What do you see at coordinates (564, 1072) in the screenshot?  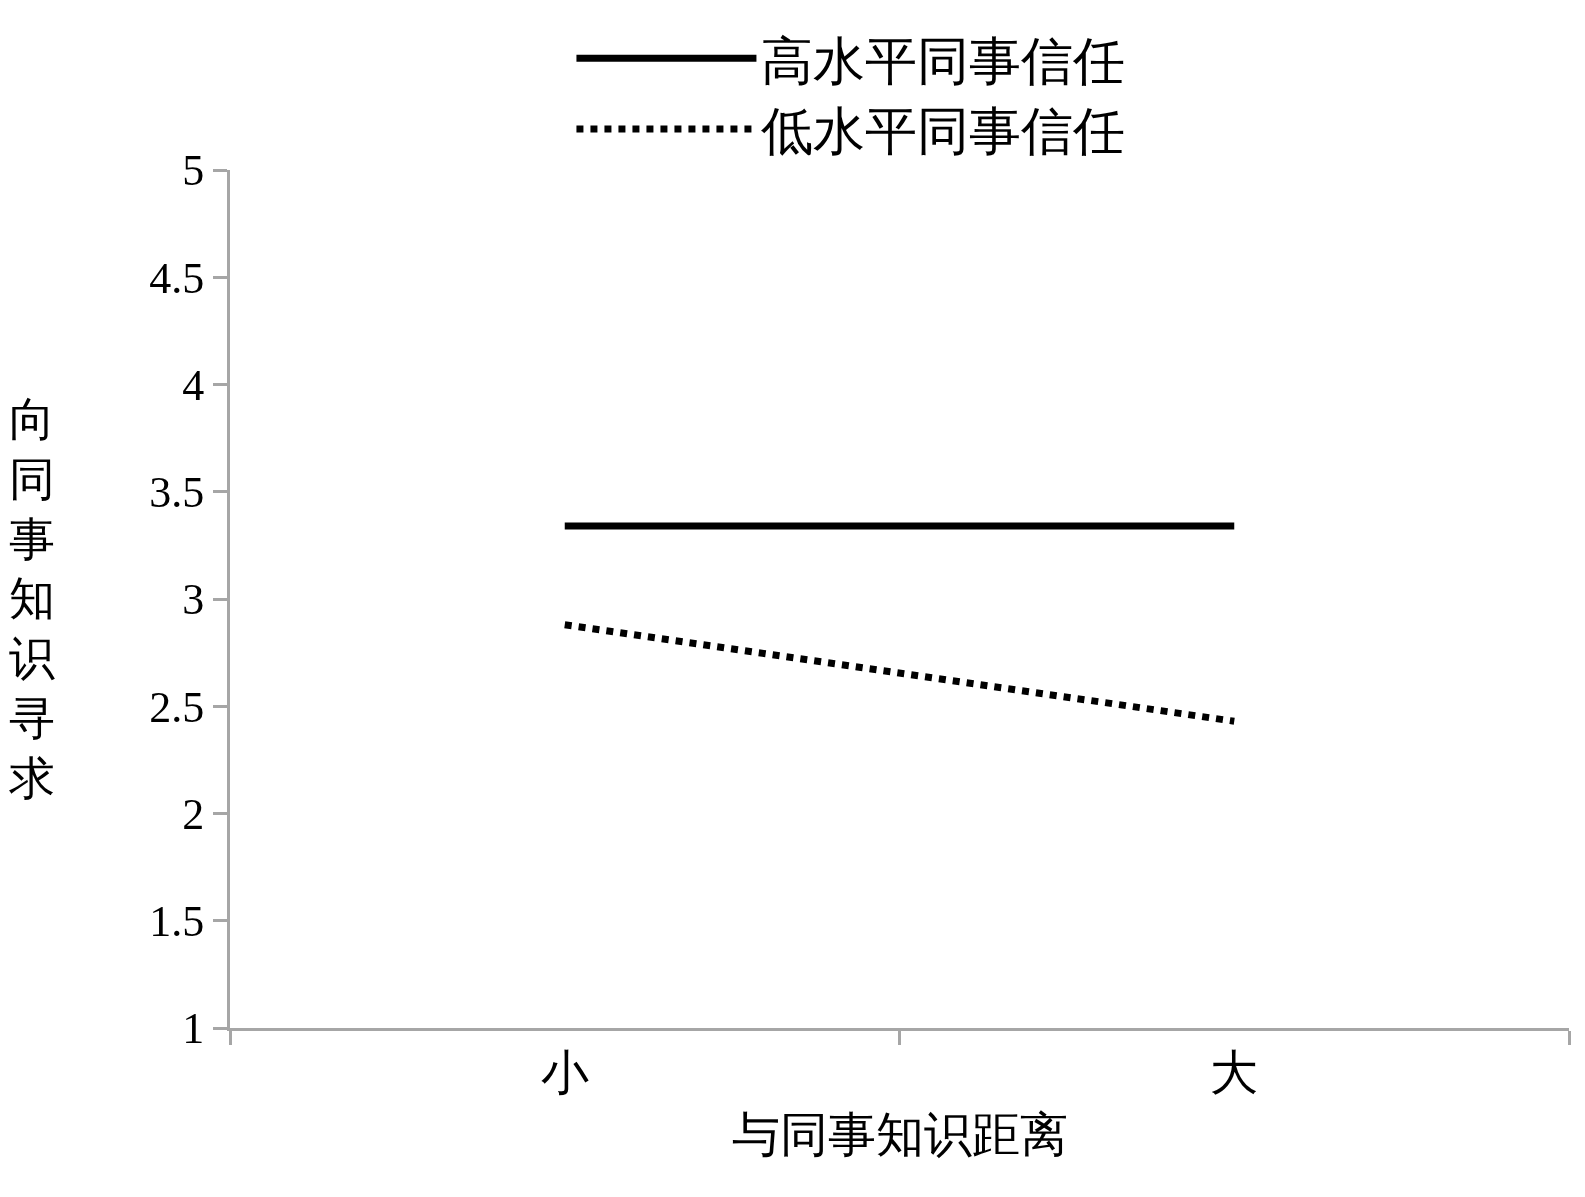 I see `x-tick-label: 小` at bounding box center [564, 1072].